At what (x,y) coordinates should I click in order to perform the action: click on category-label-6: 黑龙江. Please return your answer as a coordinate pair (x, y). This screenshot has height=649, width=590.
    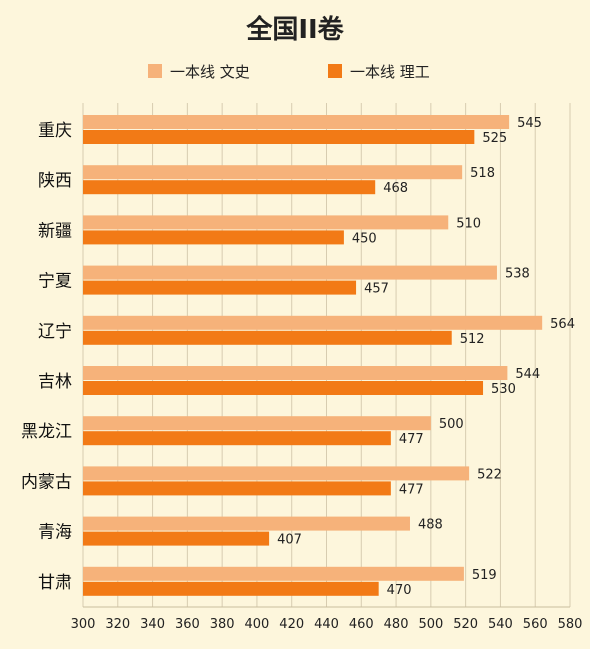
    Looking at the image, I should click on (46, 432).